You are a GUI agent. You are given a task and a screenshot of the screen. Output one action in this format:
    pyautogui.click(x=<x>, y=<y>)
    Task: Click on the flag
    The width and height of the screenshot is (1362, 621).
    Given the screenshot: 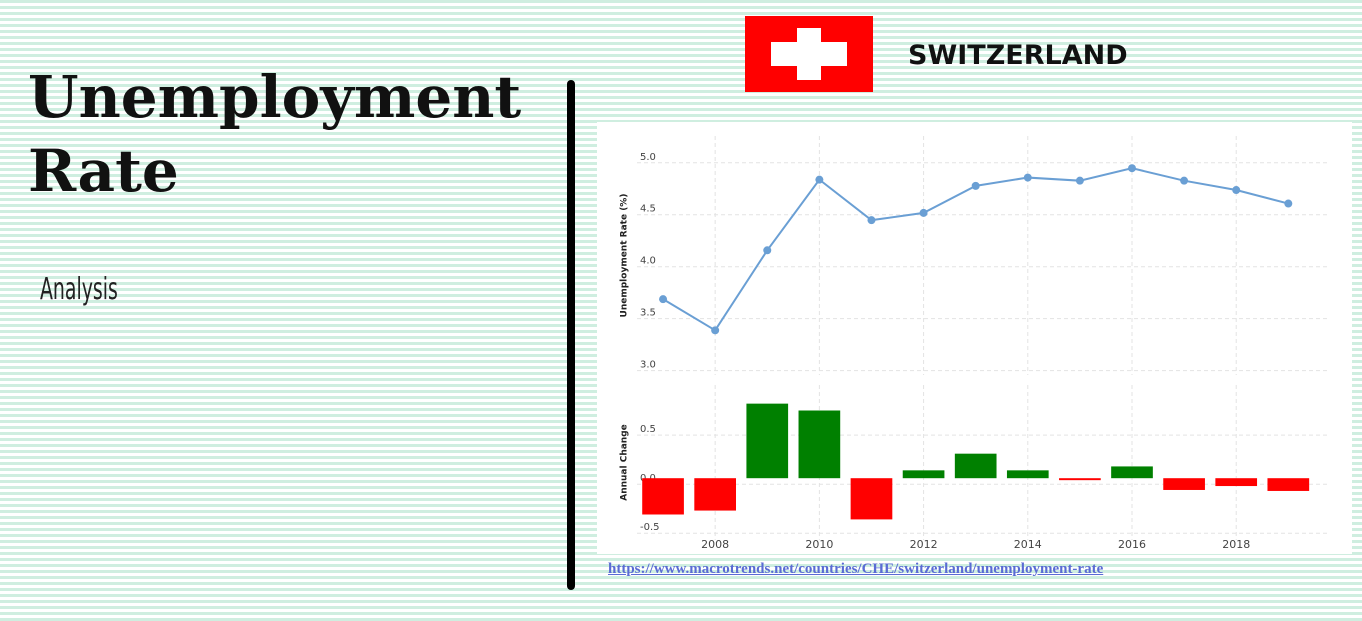 What is the action you would take?
    pyautogui.click(x=809, y=54)
    